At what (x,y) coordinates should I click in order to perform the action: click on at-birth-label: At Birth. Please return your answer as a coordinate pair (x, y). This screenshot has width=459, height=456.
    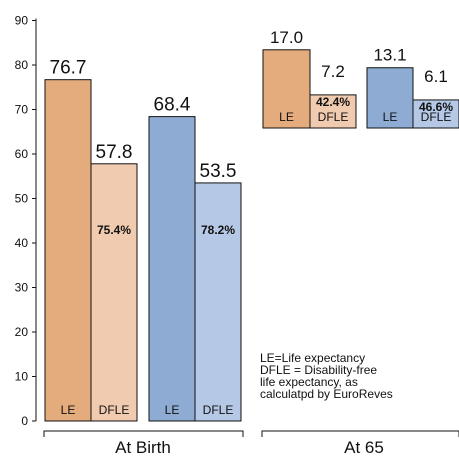
    Looking at the image, I should click on (143, 447).